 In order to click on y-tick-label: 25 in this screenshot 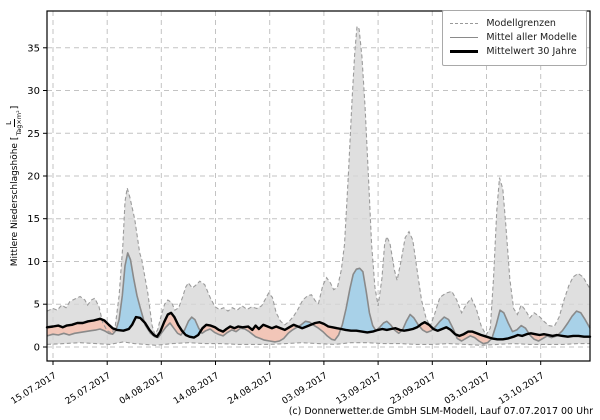, I will do `click(33, 134)`.